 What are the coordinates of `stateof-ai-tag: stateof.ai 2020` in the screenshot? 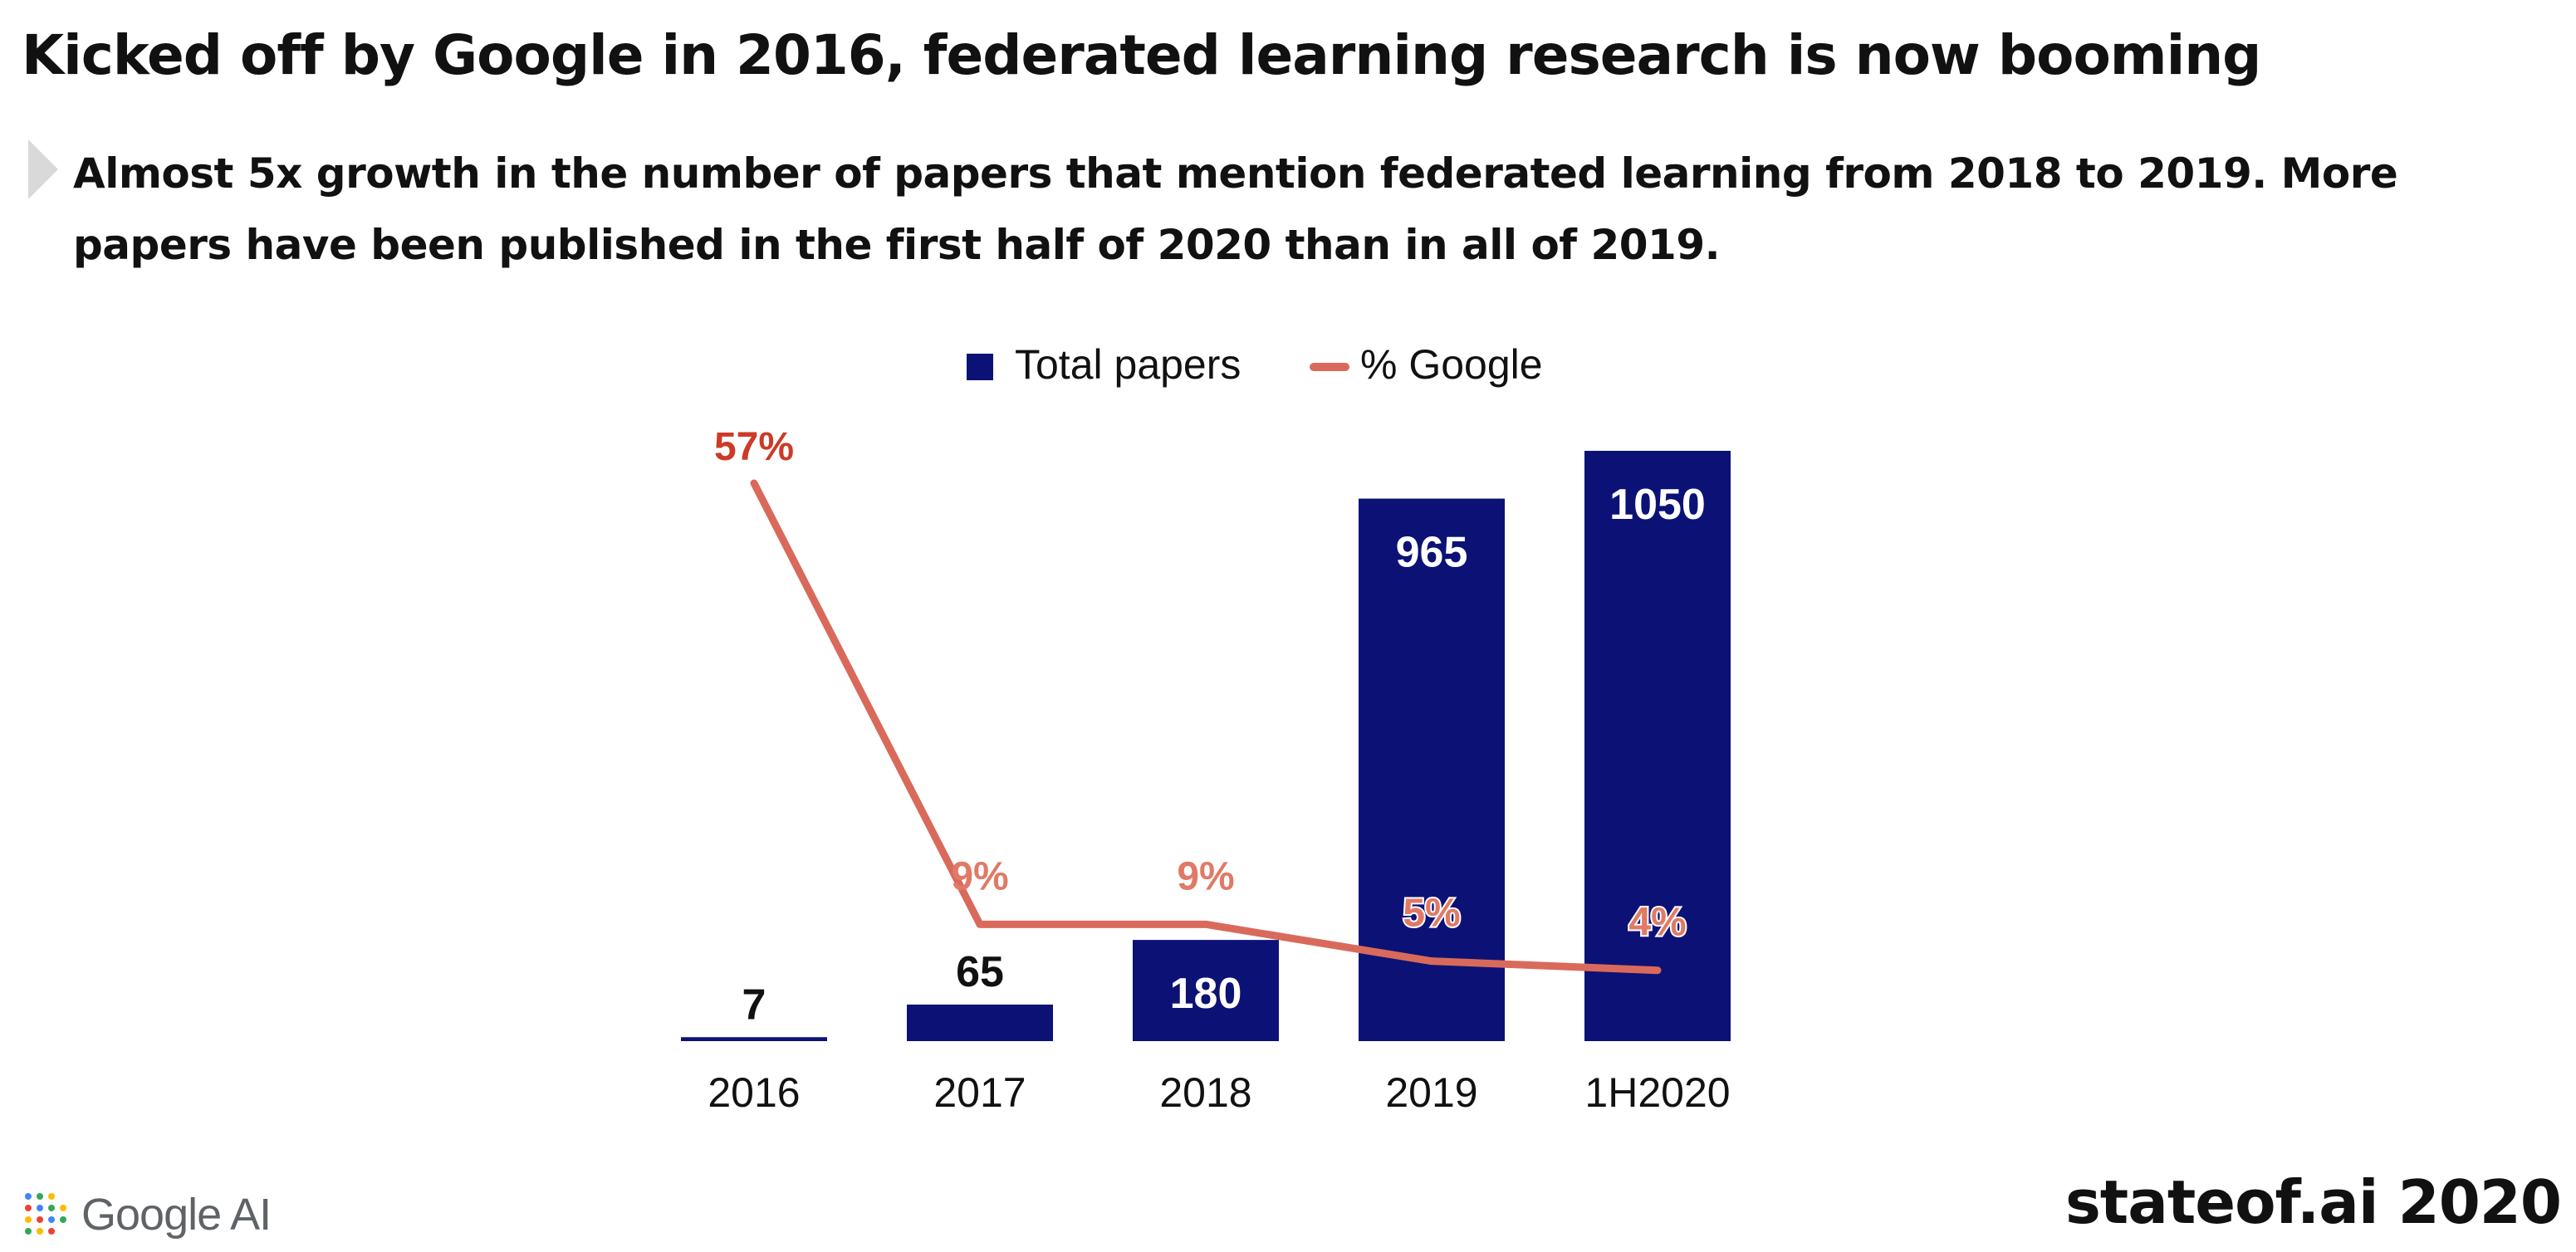 It's located at (2313, 1202).